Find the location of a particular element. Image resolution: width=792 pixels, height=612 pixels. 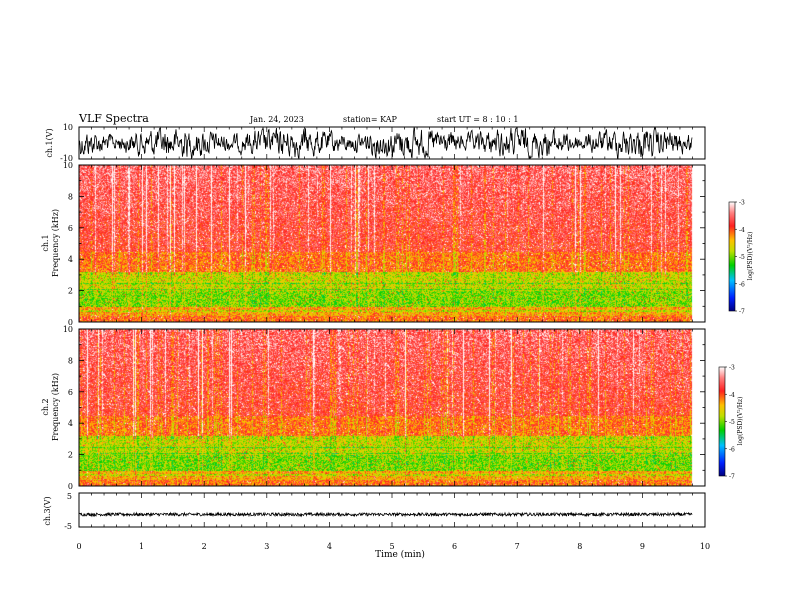

ch3-waveform-panel: 5 -5 ch.3(V) is located at coordinates (374, 511).